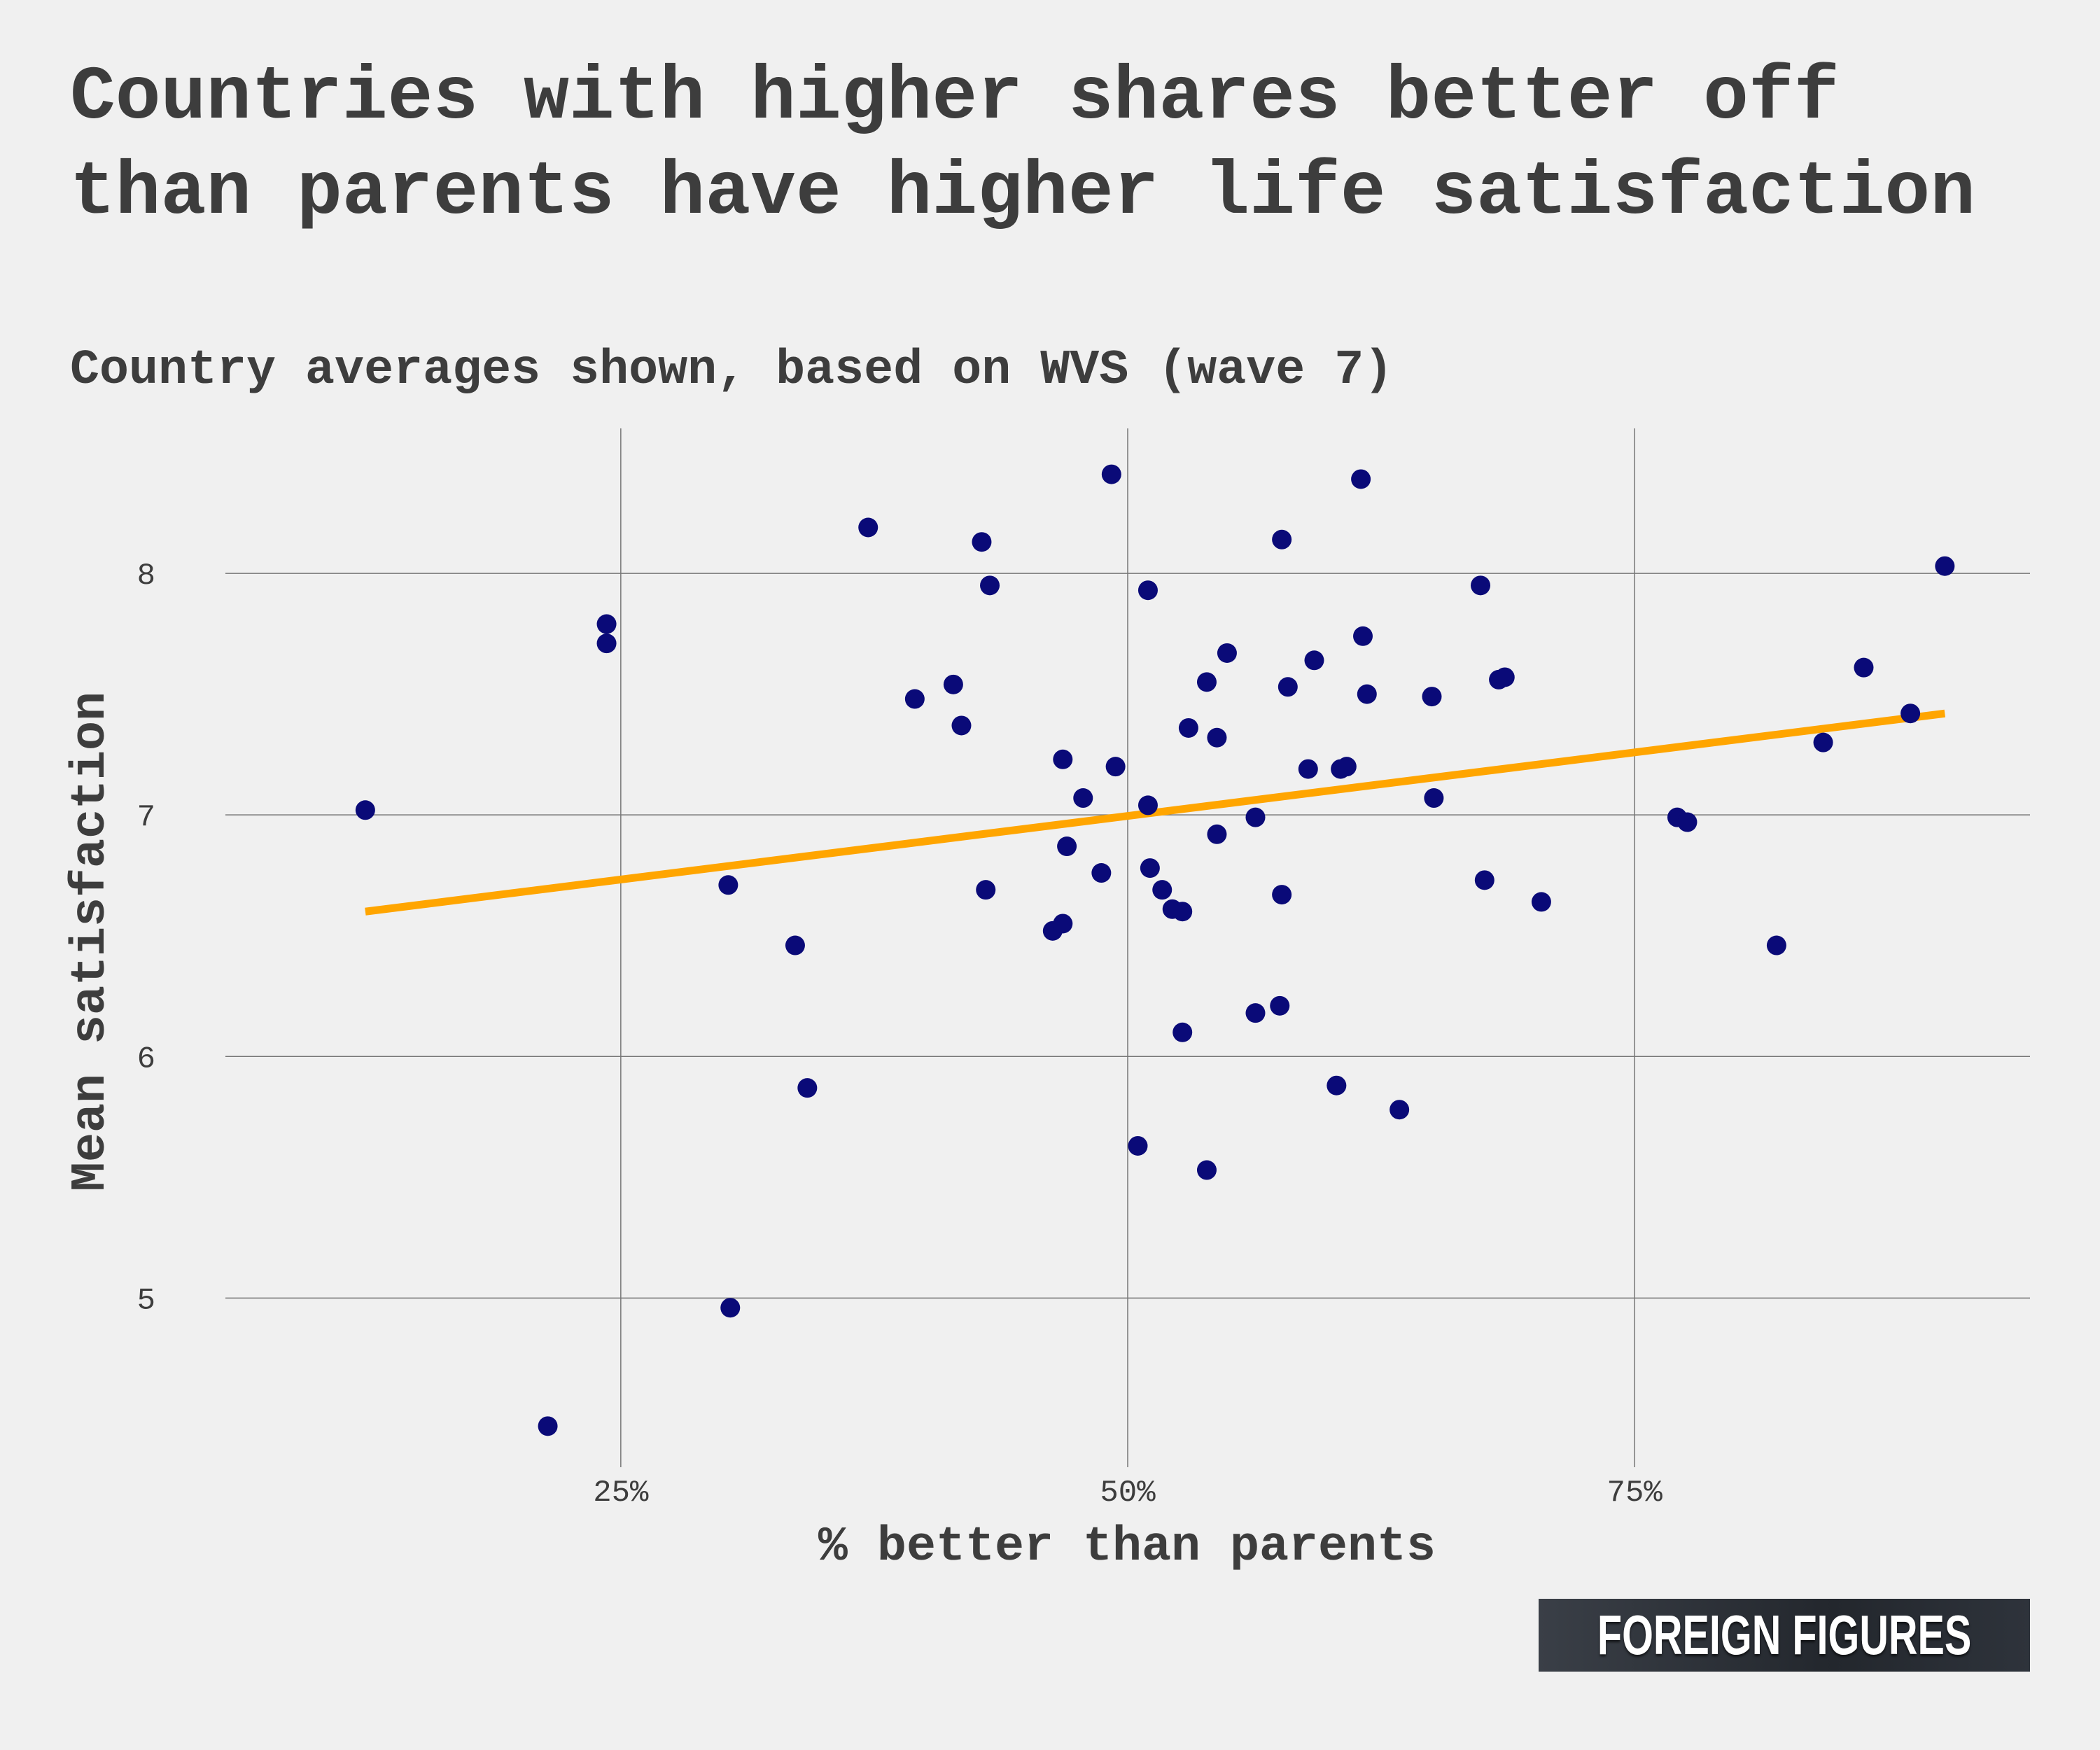 This screenshot has height=1750, width=2100. What do you see at coordinates (91, 941) in the screenshot?
I see `y-axis-title: Mean satisfaction` at bounding box center [91, 941].